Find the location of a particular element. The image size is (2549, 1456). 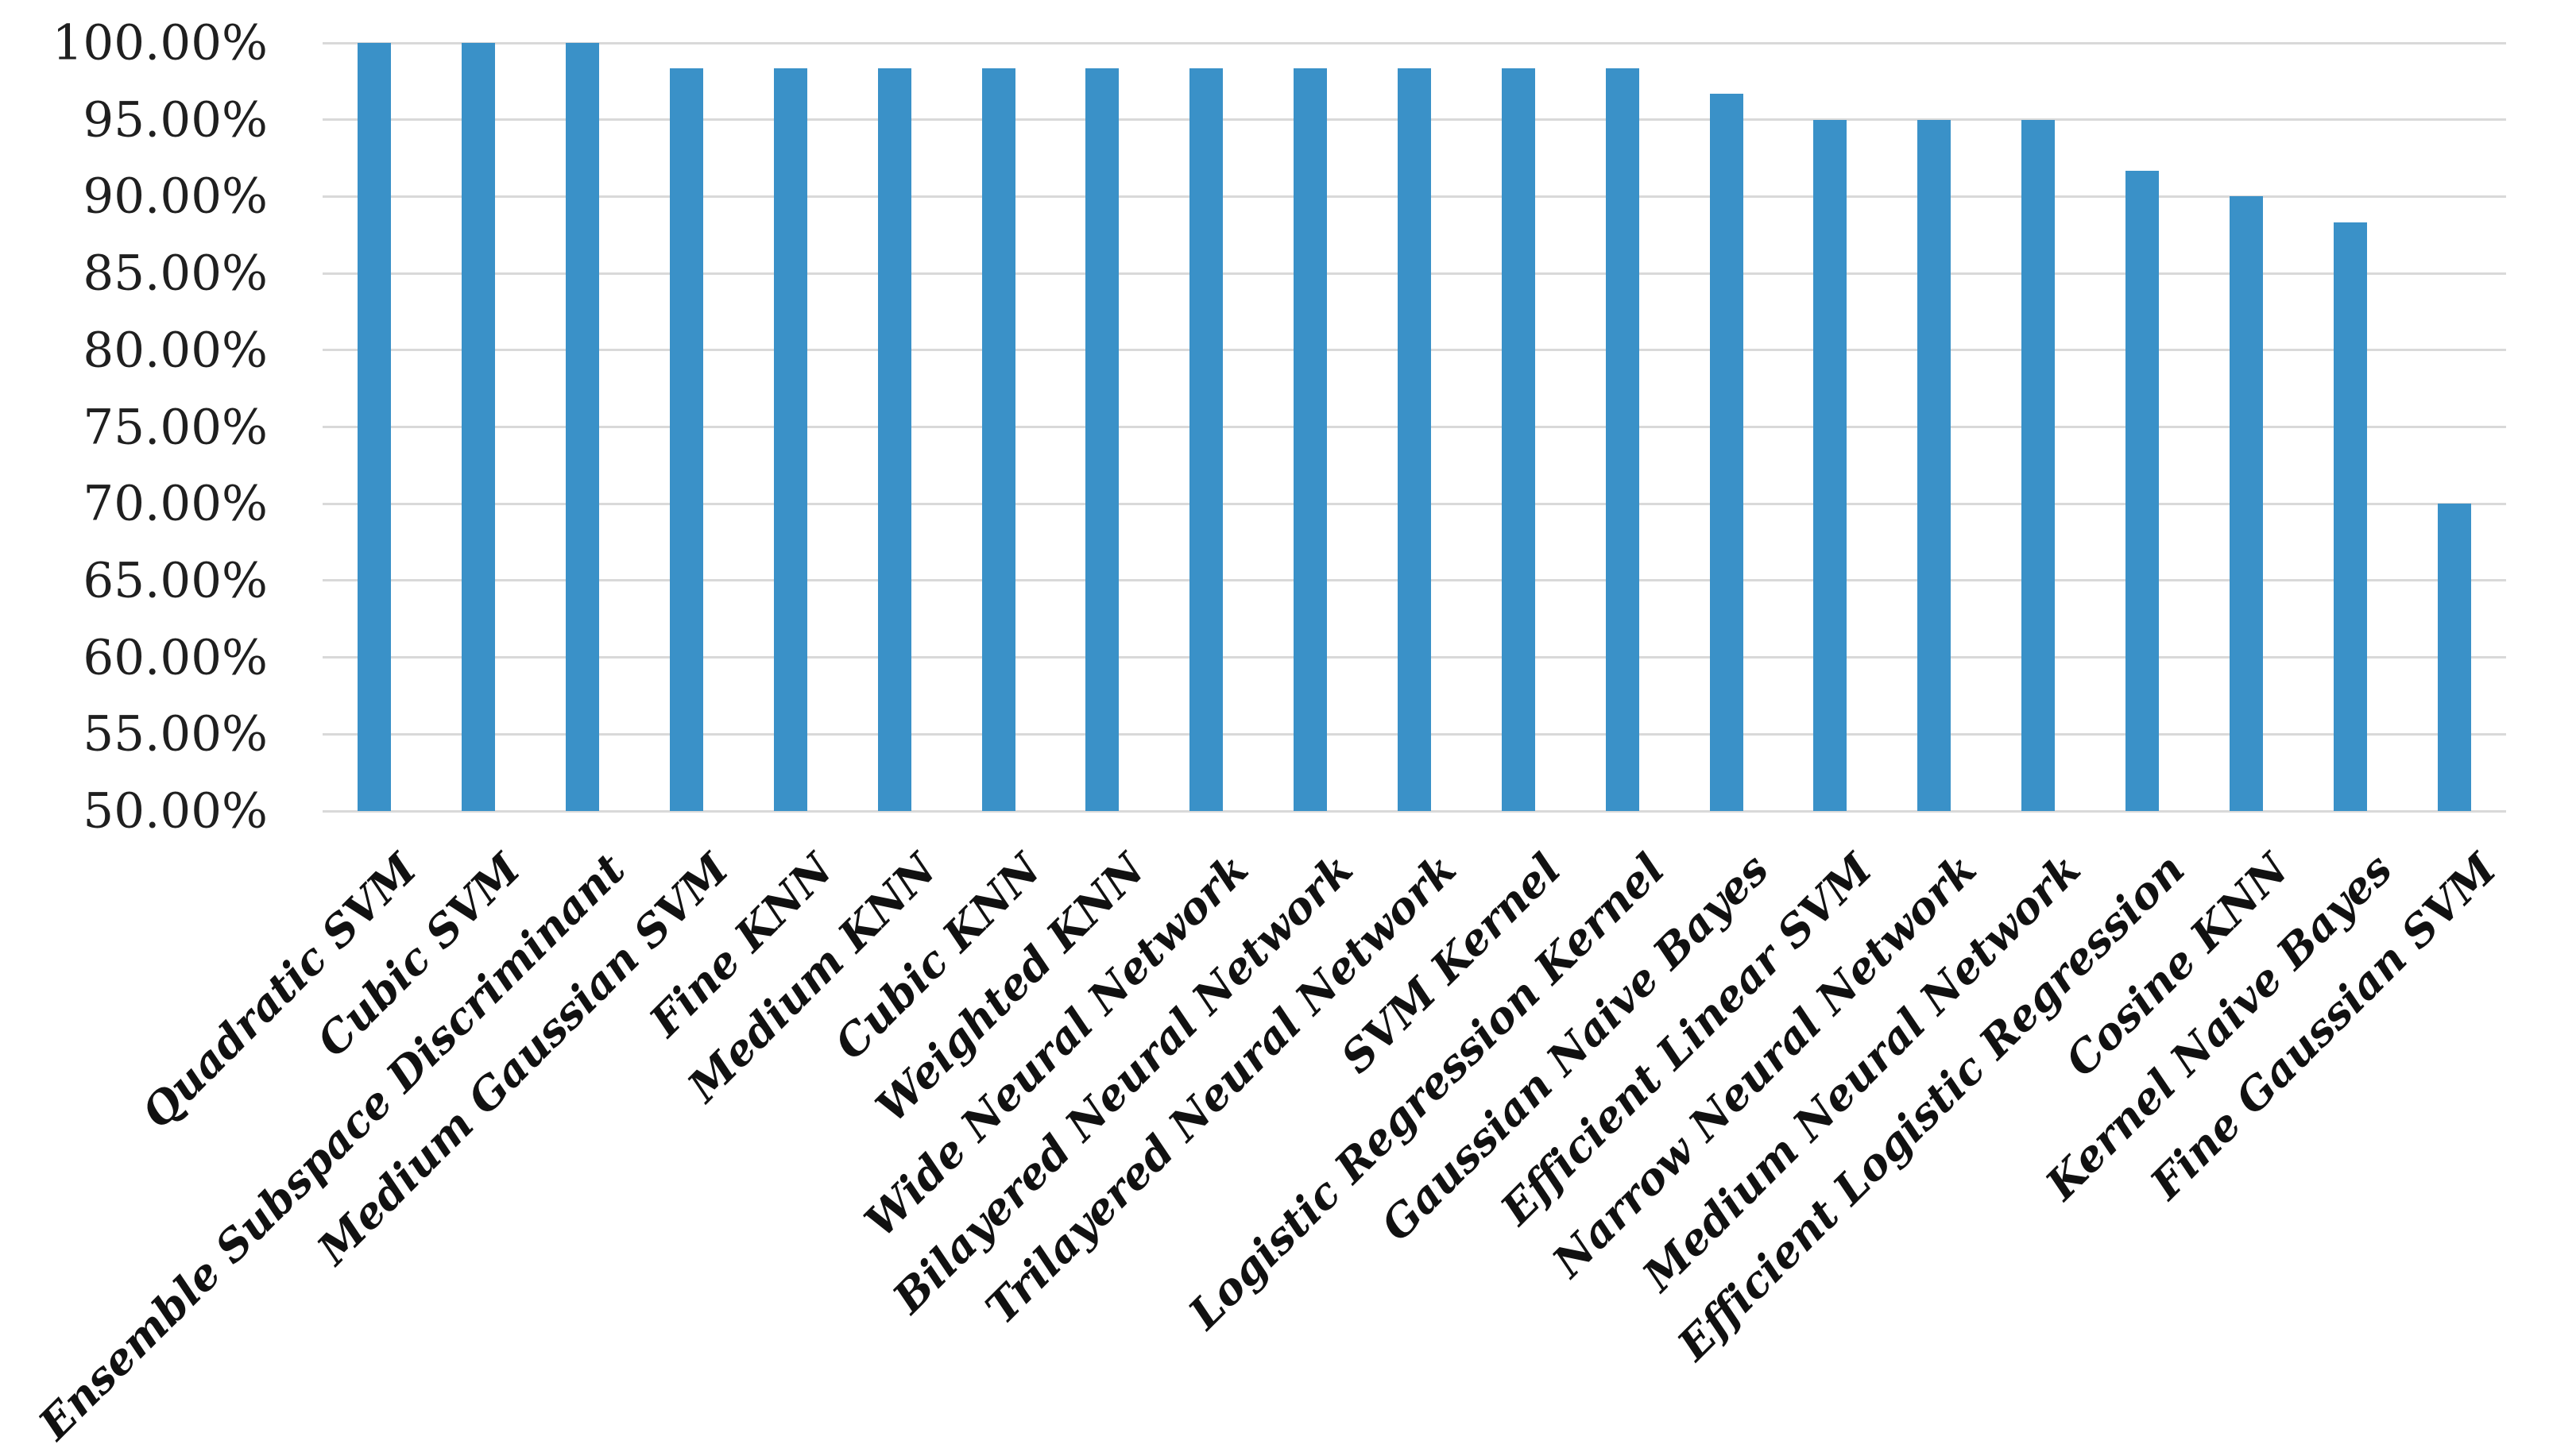

bar-medium-gaussian-svm is located at coordinates (686, 439).